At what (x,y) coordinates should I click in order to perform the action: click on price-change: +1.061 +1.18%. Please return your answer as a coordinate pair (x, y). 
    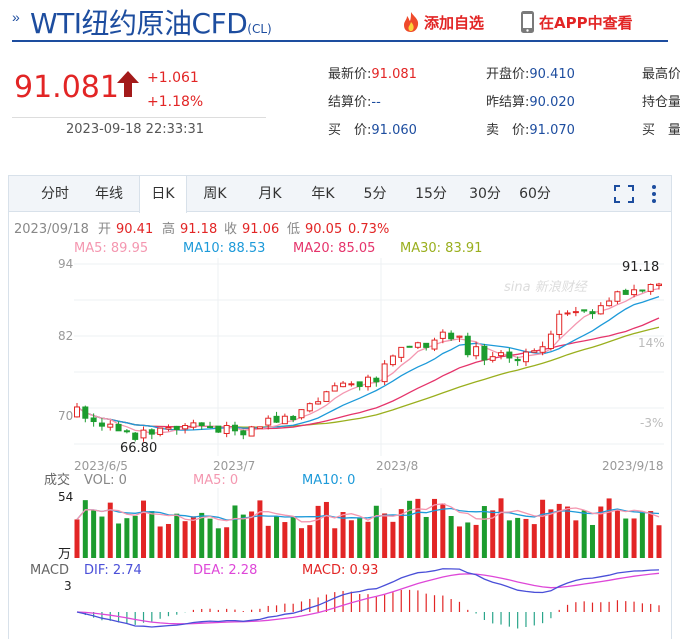
    Looking at the image, I should click on (175, 90).